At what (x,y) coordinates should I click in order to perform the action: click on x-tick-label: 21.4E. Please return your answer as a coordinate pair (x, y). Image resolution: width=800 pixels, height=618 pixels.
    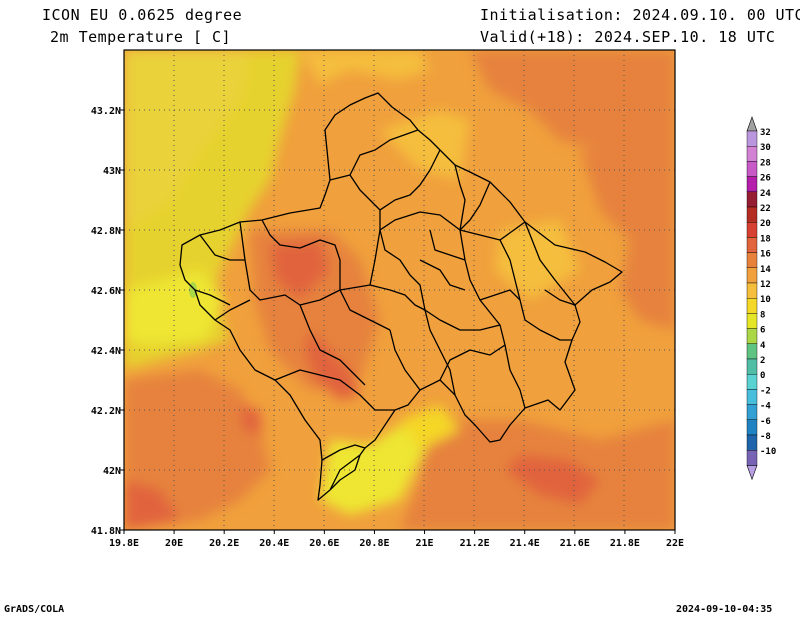
    Looking at the image, I should click on (525, 543).